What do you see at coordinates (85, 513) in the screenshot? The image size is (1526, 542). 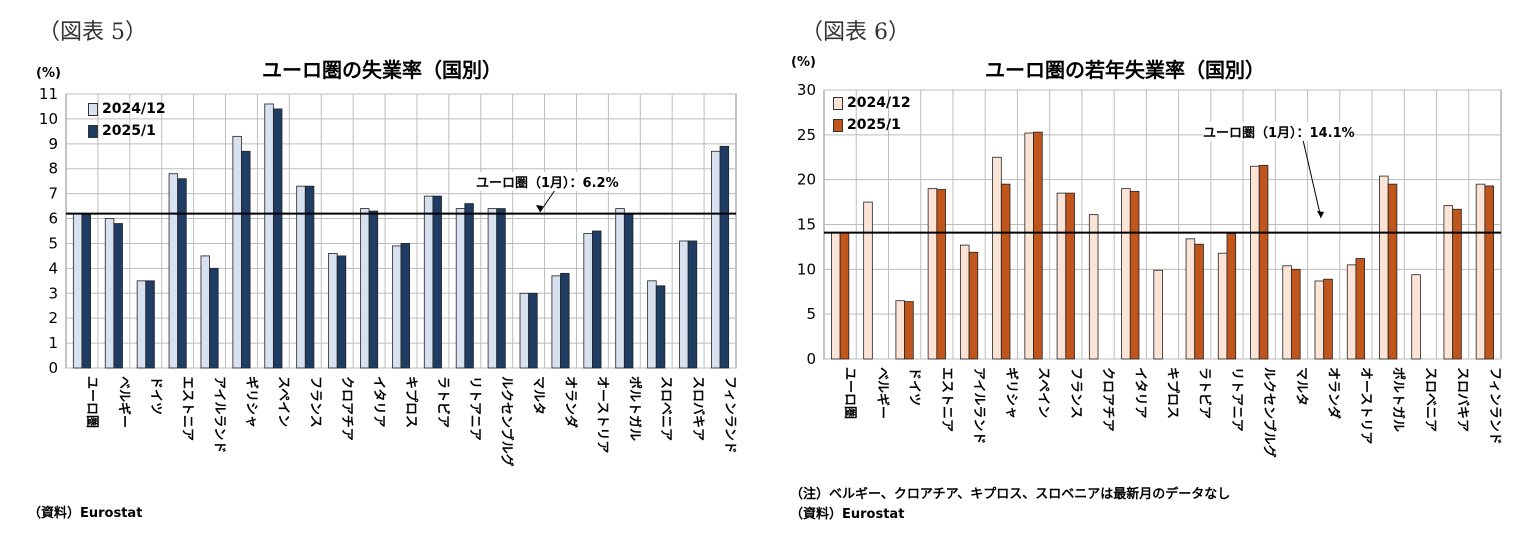 I see `source-note: （資料）Eurostat` at bounding box center [85, 513].